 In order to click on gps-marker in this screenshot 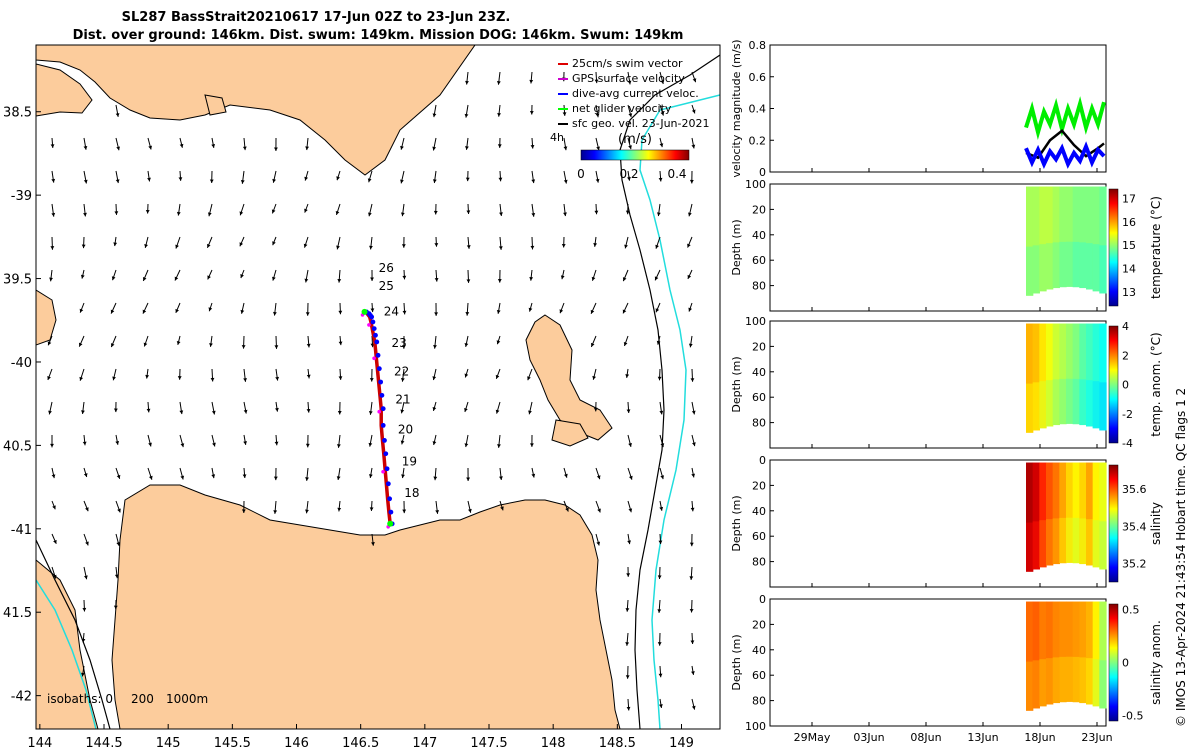, I will do `click(379, 411)`.